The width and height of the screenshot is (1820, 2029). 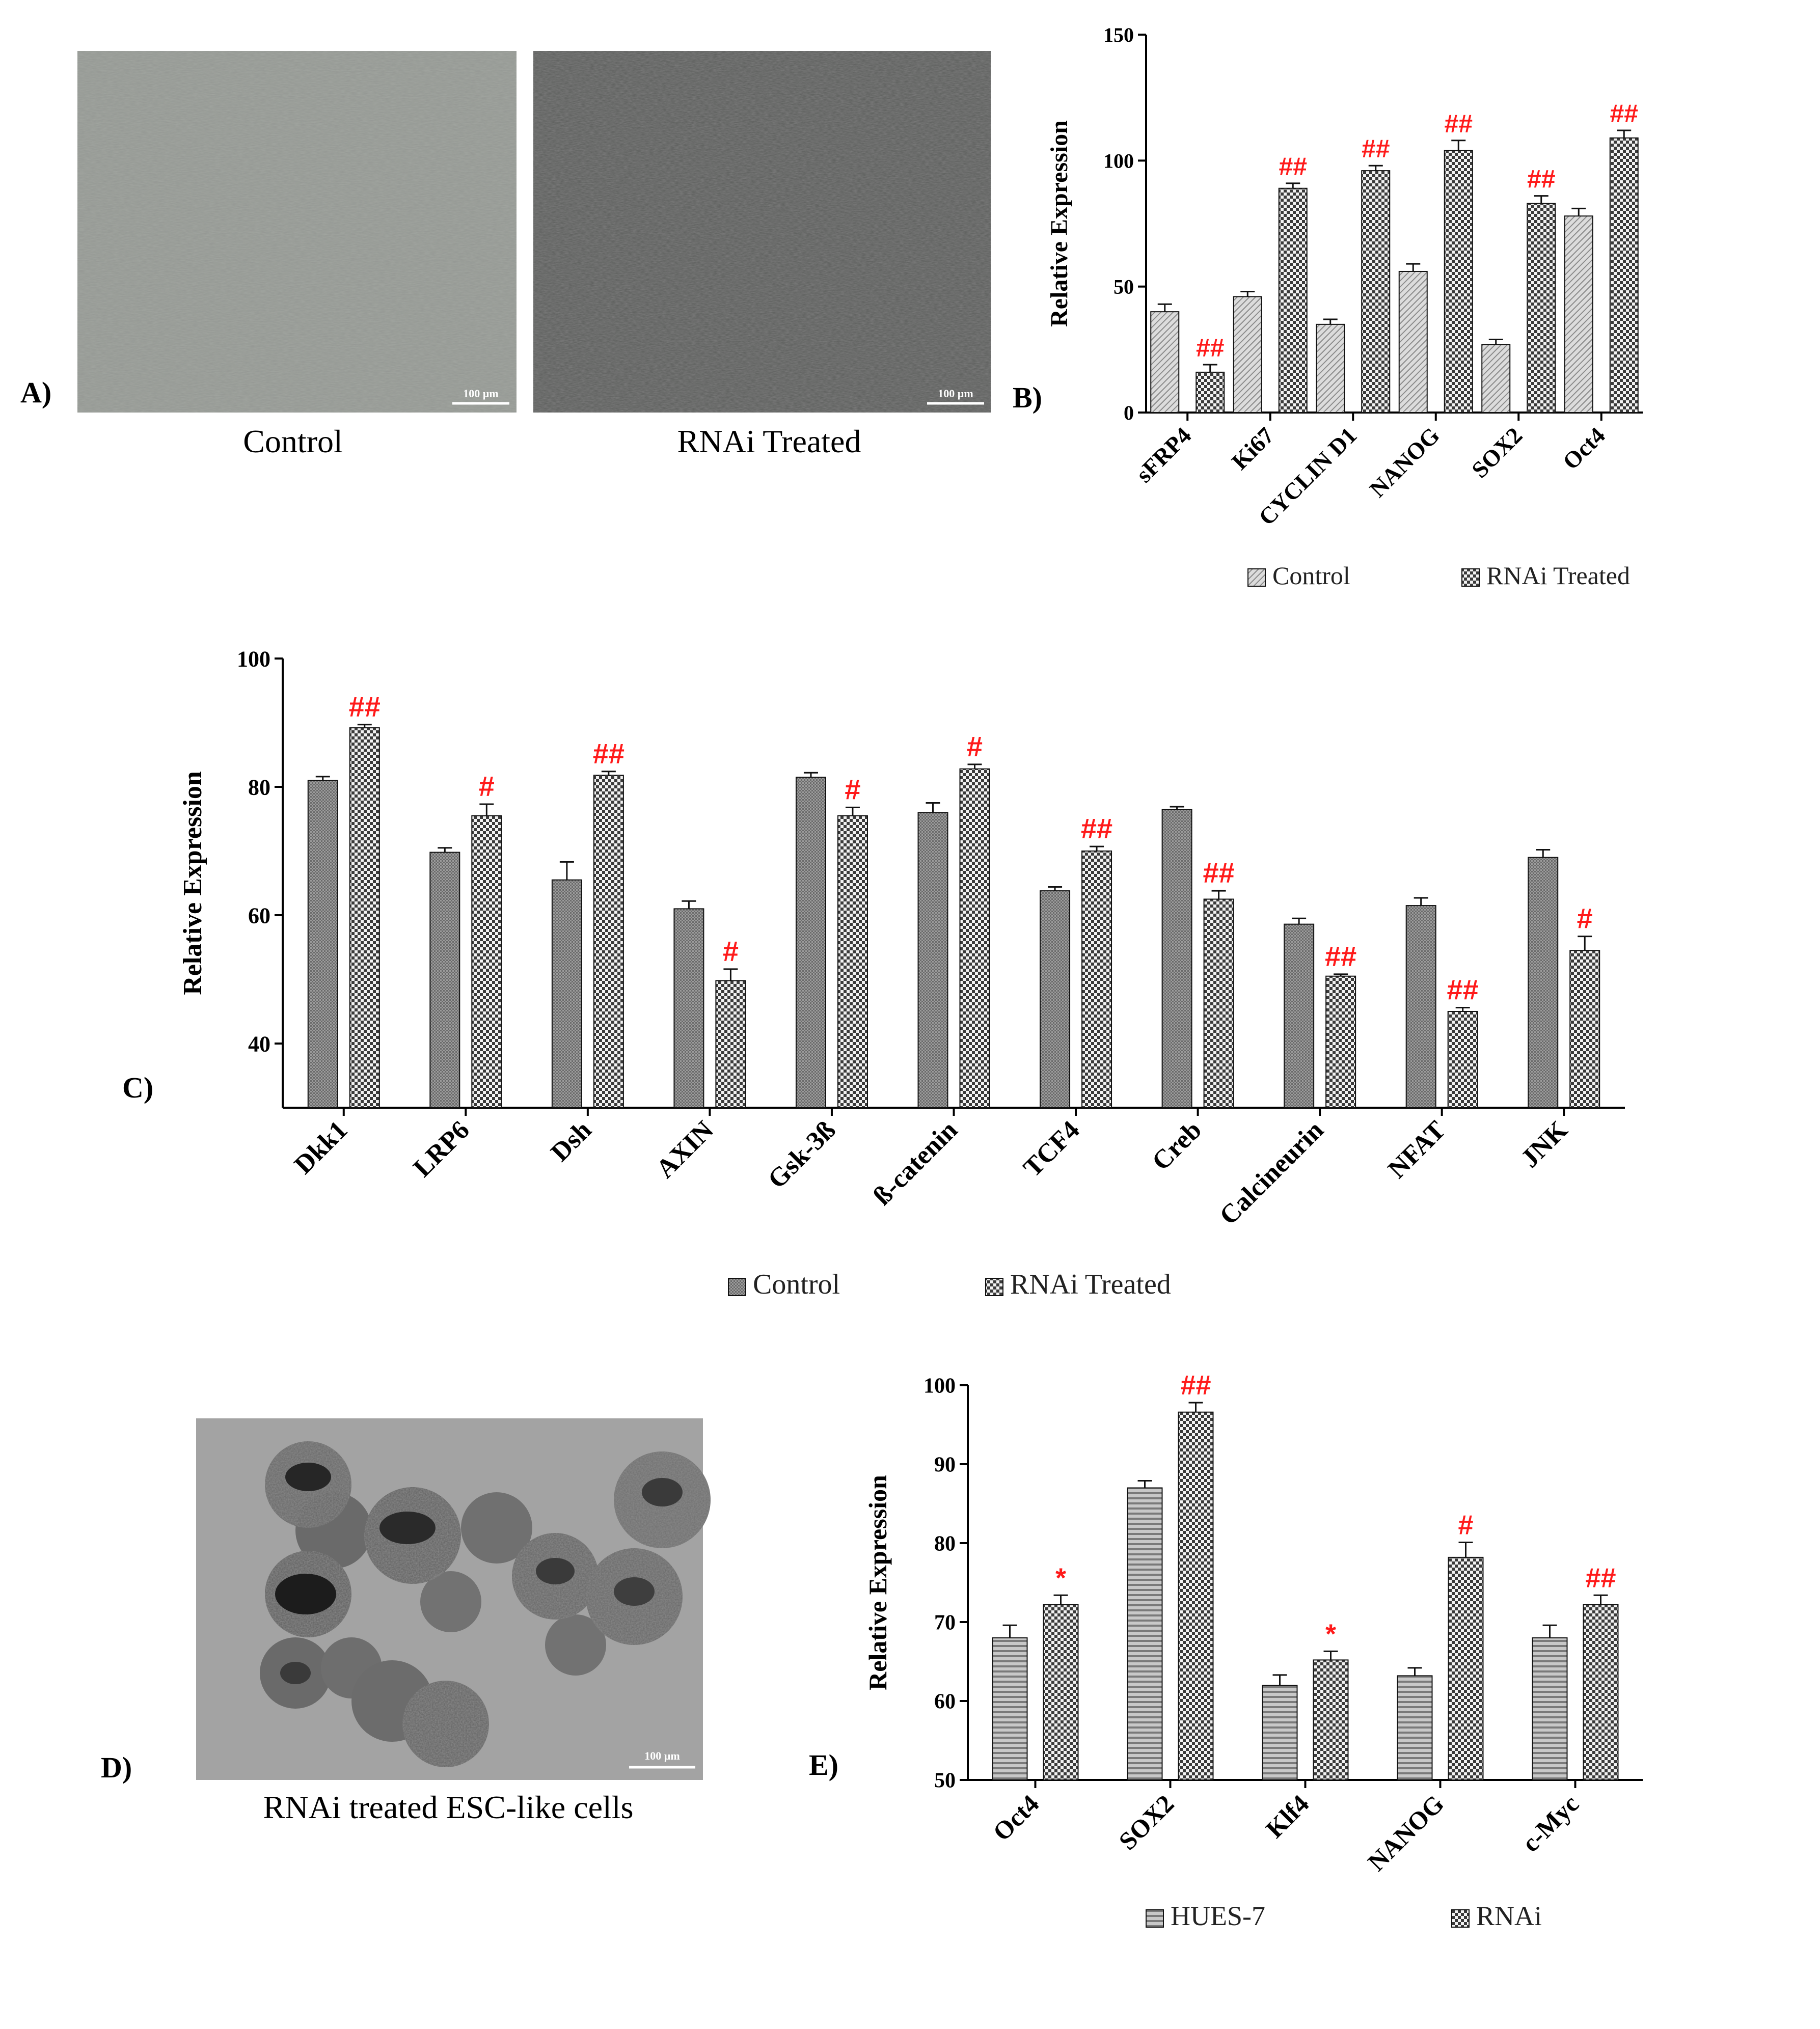 I want to click on bar-control-LRP6, so click(x=444, y=980).